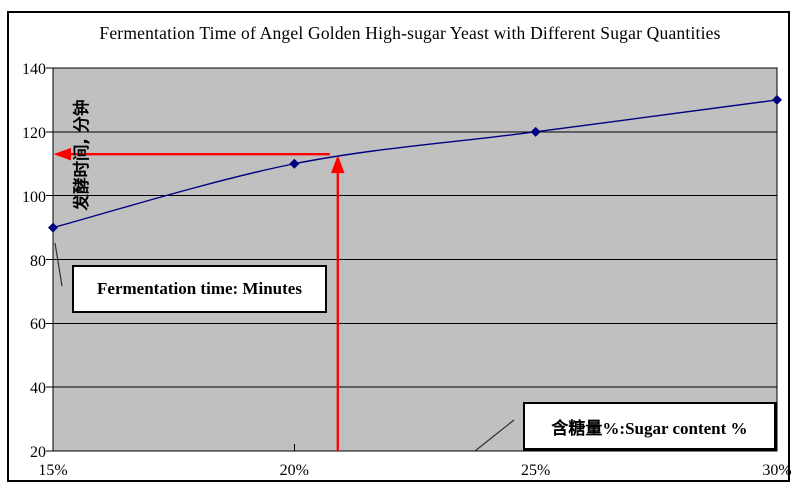 Image resolution: width=804 pixels, height=493 pixels. I want to click on y-tick-label: 100, so click(34, 197).